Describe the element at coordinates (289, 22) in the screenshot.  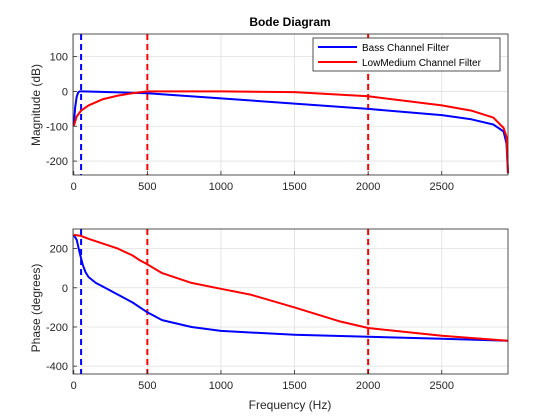
I see `chart-title: Bode Diagram` at that location.